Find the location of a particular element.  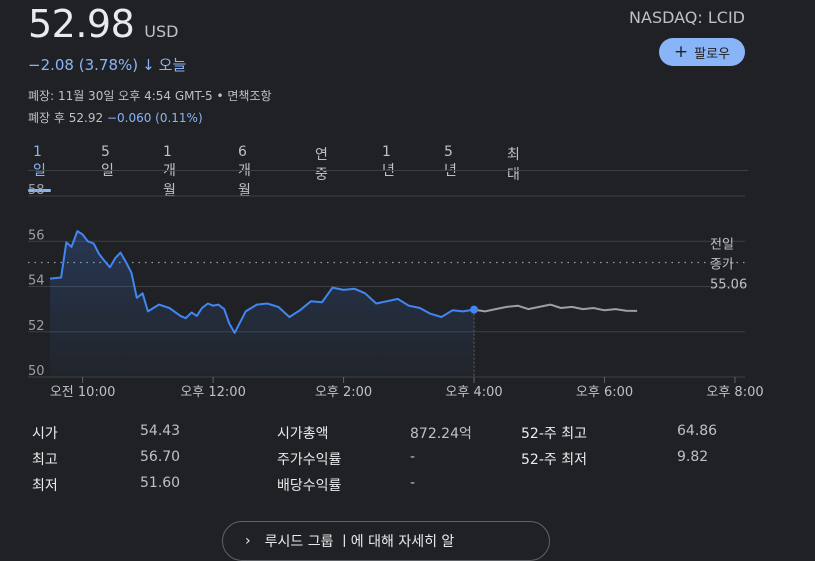

y-tick-label: 54 is located at coordinates (36, 281).